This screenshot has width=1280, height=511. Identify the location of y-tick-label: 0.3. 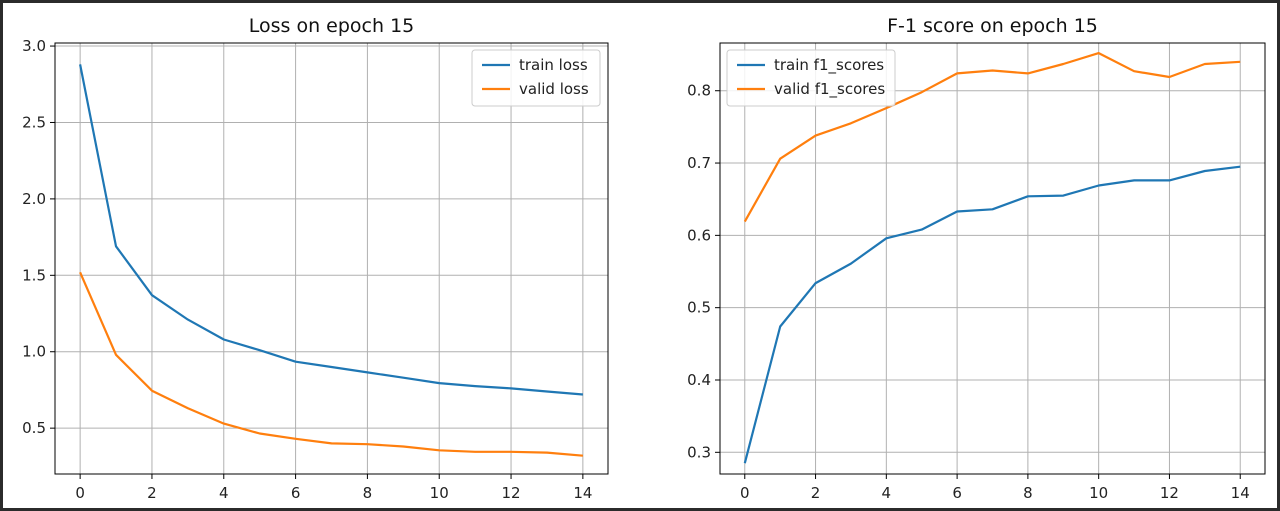
(699, 452).